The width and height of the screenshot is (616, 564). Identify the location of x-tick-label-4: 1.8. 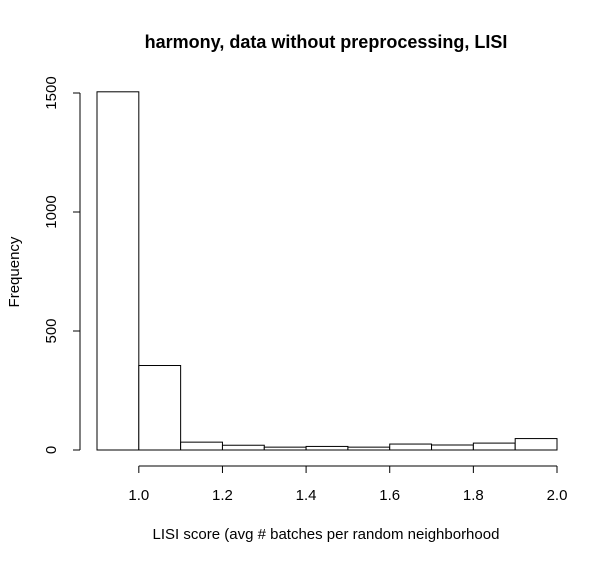
(473, 495).